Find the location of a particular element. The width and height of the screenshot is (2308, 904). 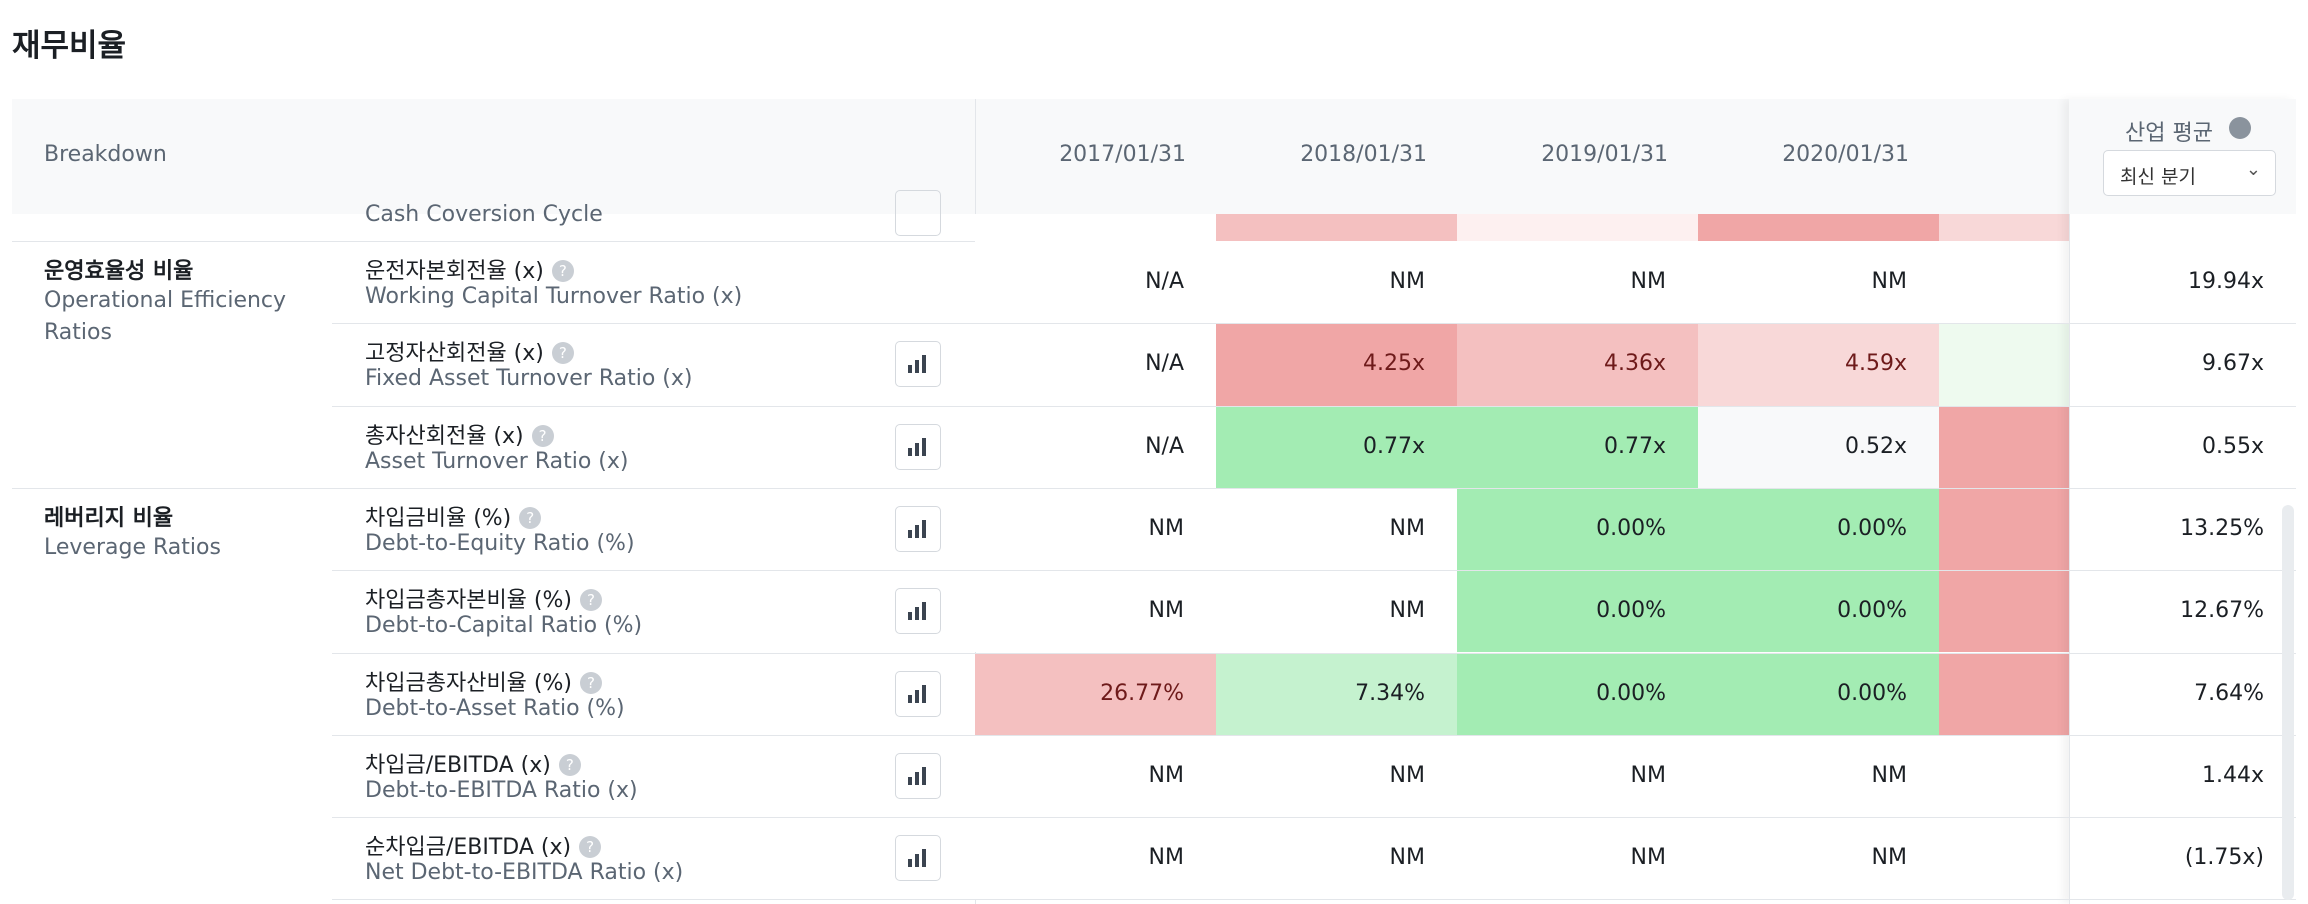

period-select: 최신 분기 ⌄ is located at coordinates (2189, 173).